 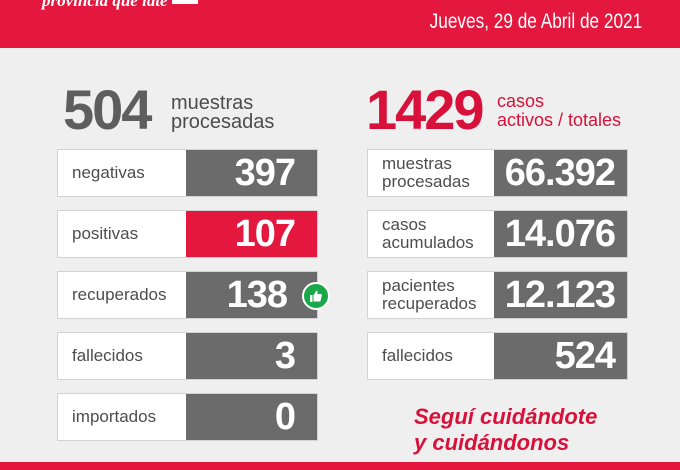 I want to click on brand-tagline: provincia que late, so click(x=120, y=5).